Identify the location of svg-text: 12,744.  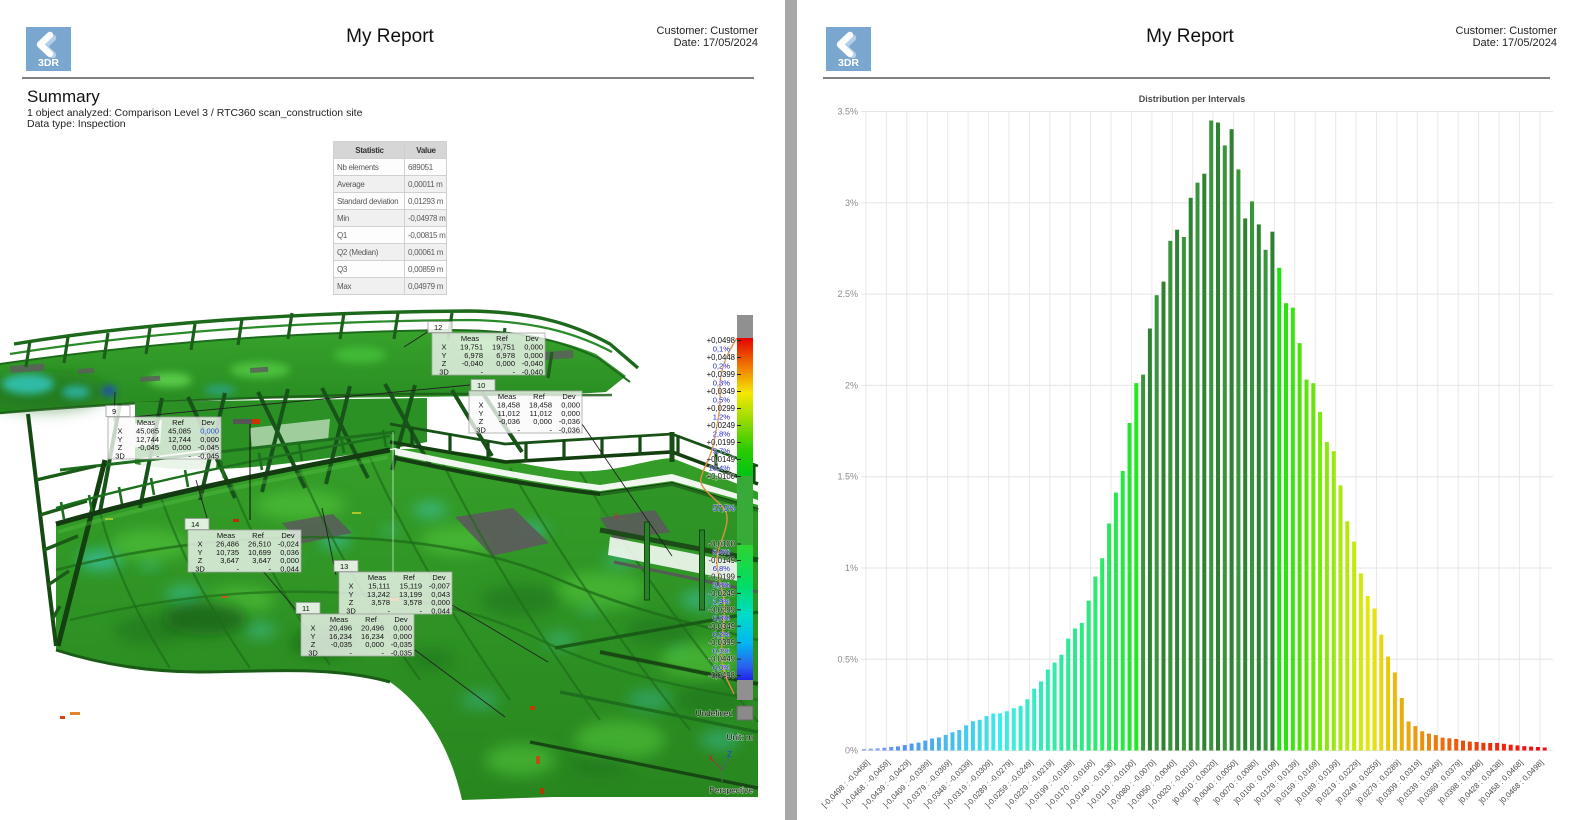
(147, 439).